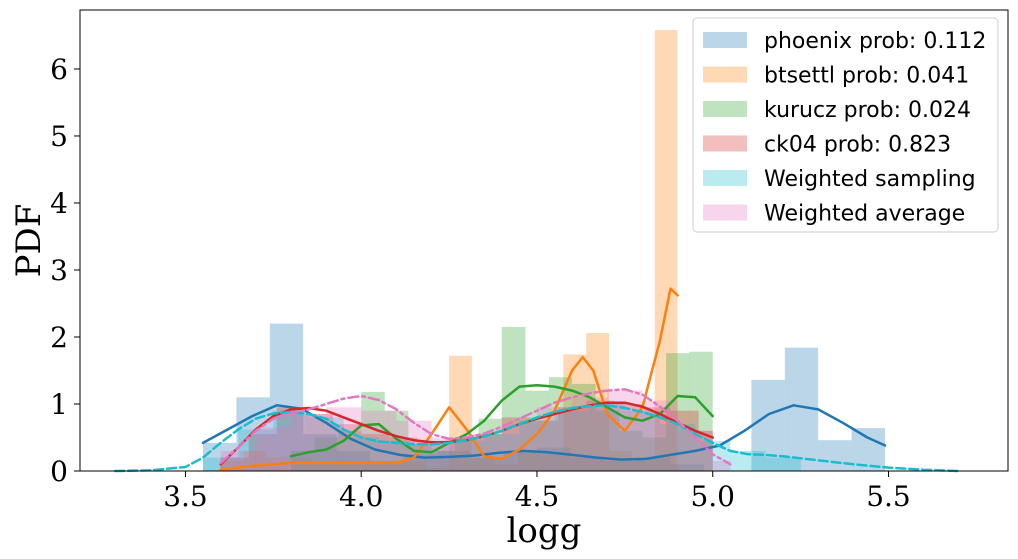 The image size is (1018, 559). I want to click on hist-bar-s0-b13, so click(654, 464).